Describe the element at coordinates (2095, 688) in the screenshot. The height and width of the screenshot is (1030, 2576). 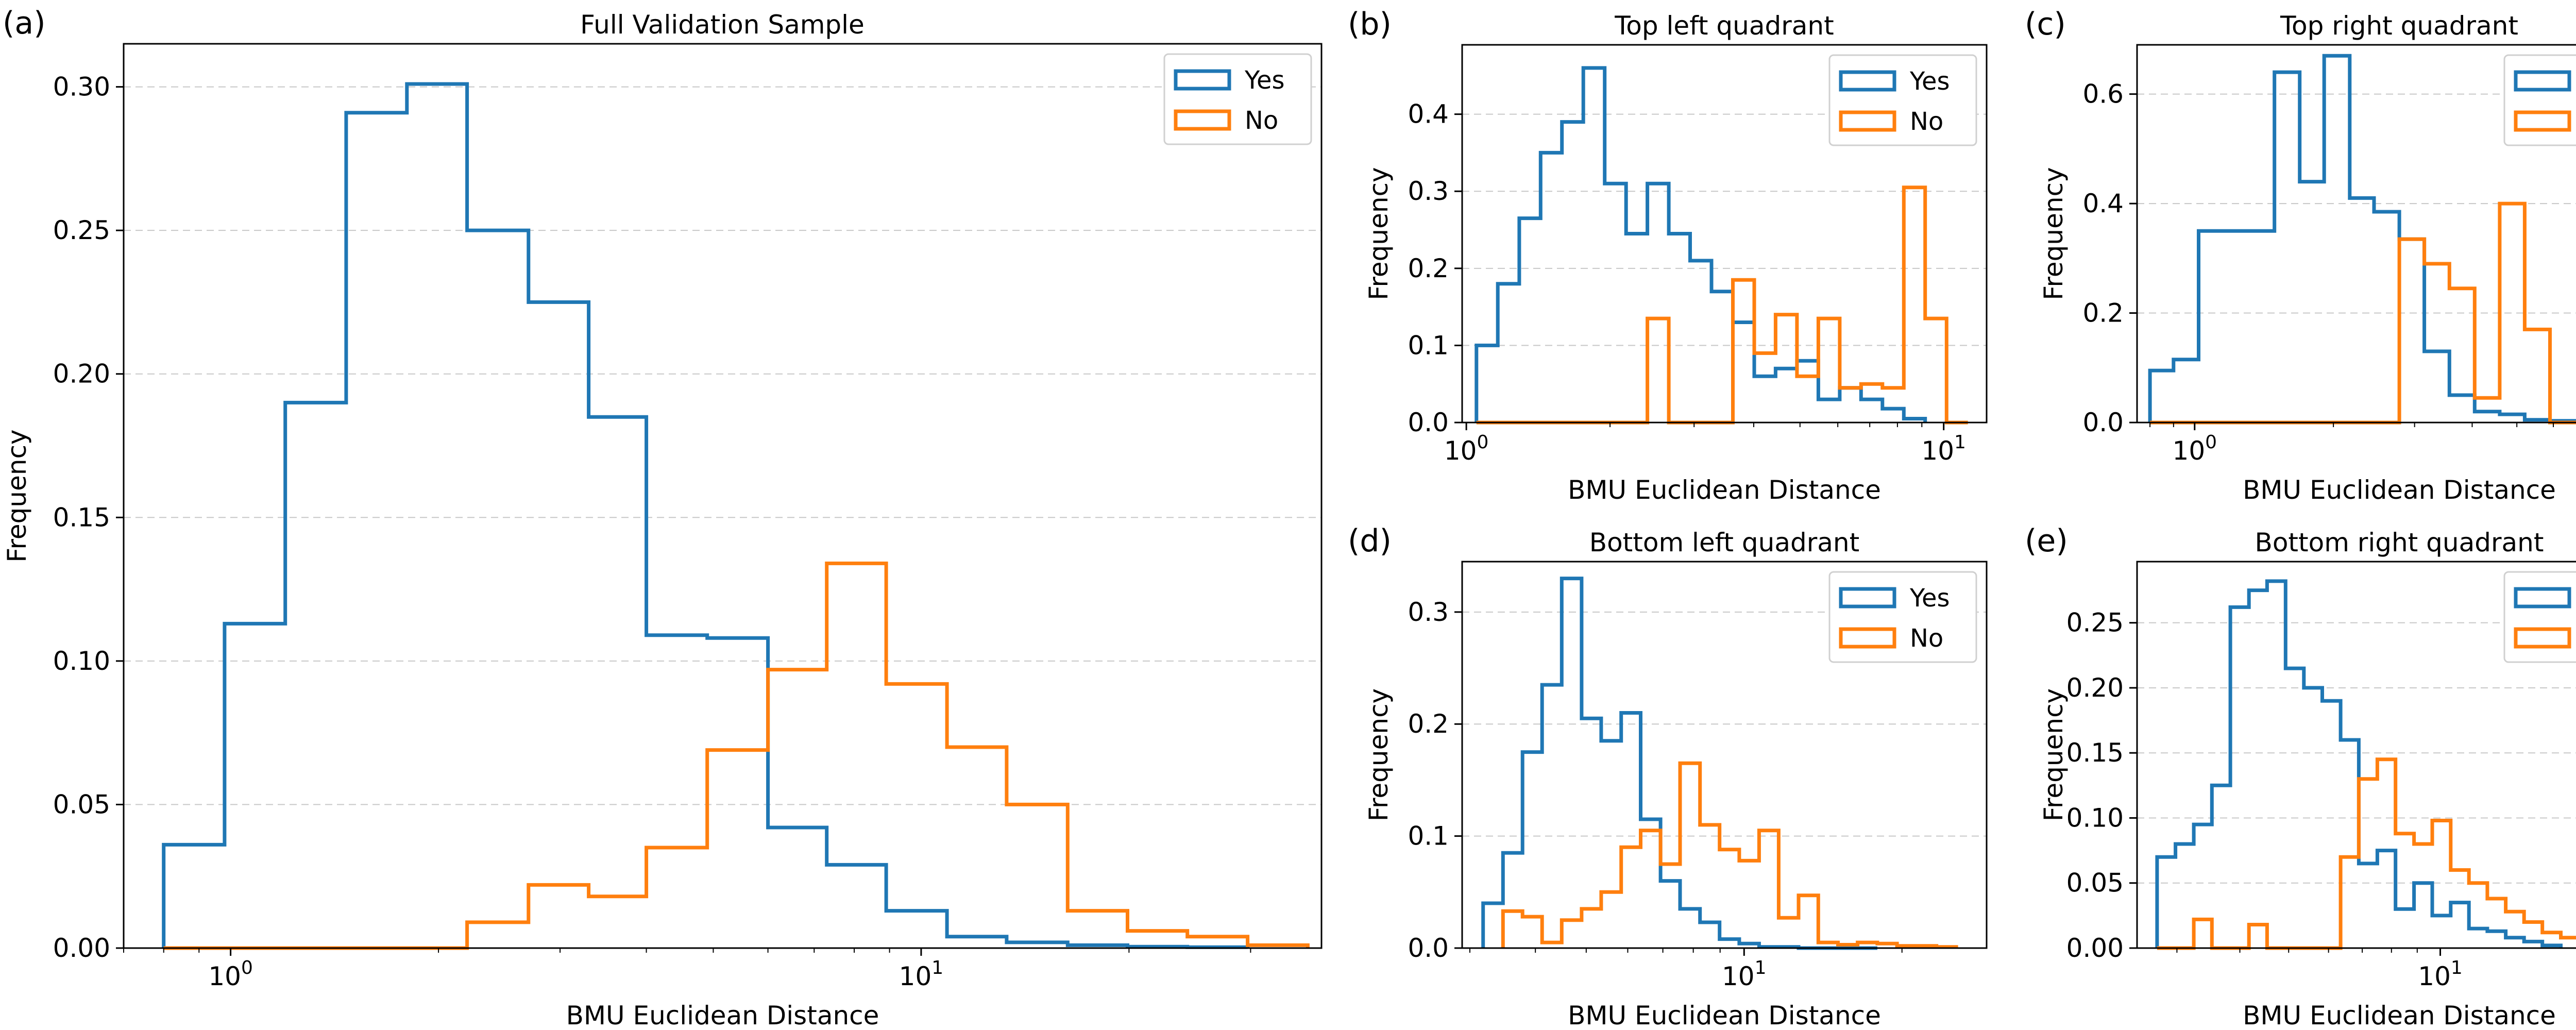
I see `y-tick-label: 0.20` at that location.